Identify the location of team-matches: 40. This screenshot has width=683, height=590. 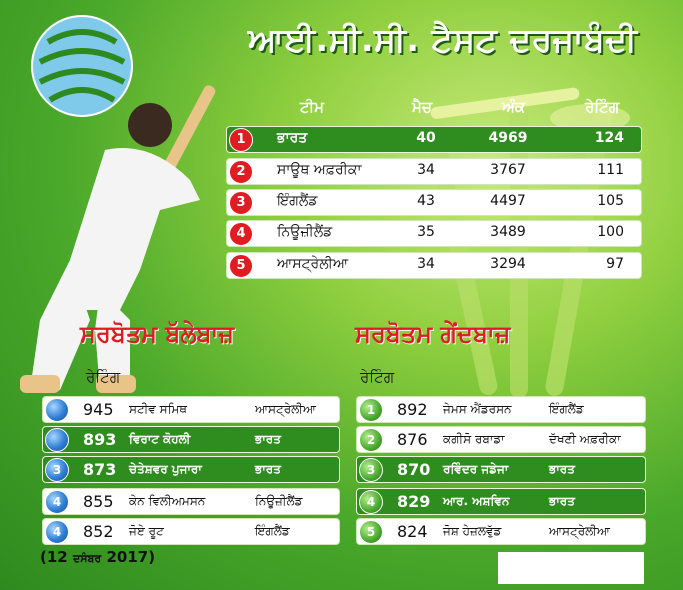
(426, 138).